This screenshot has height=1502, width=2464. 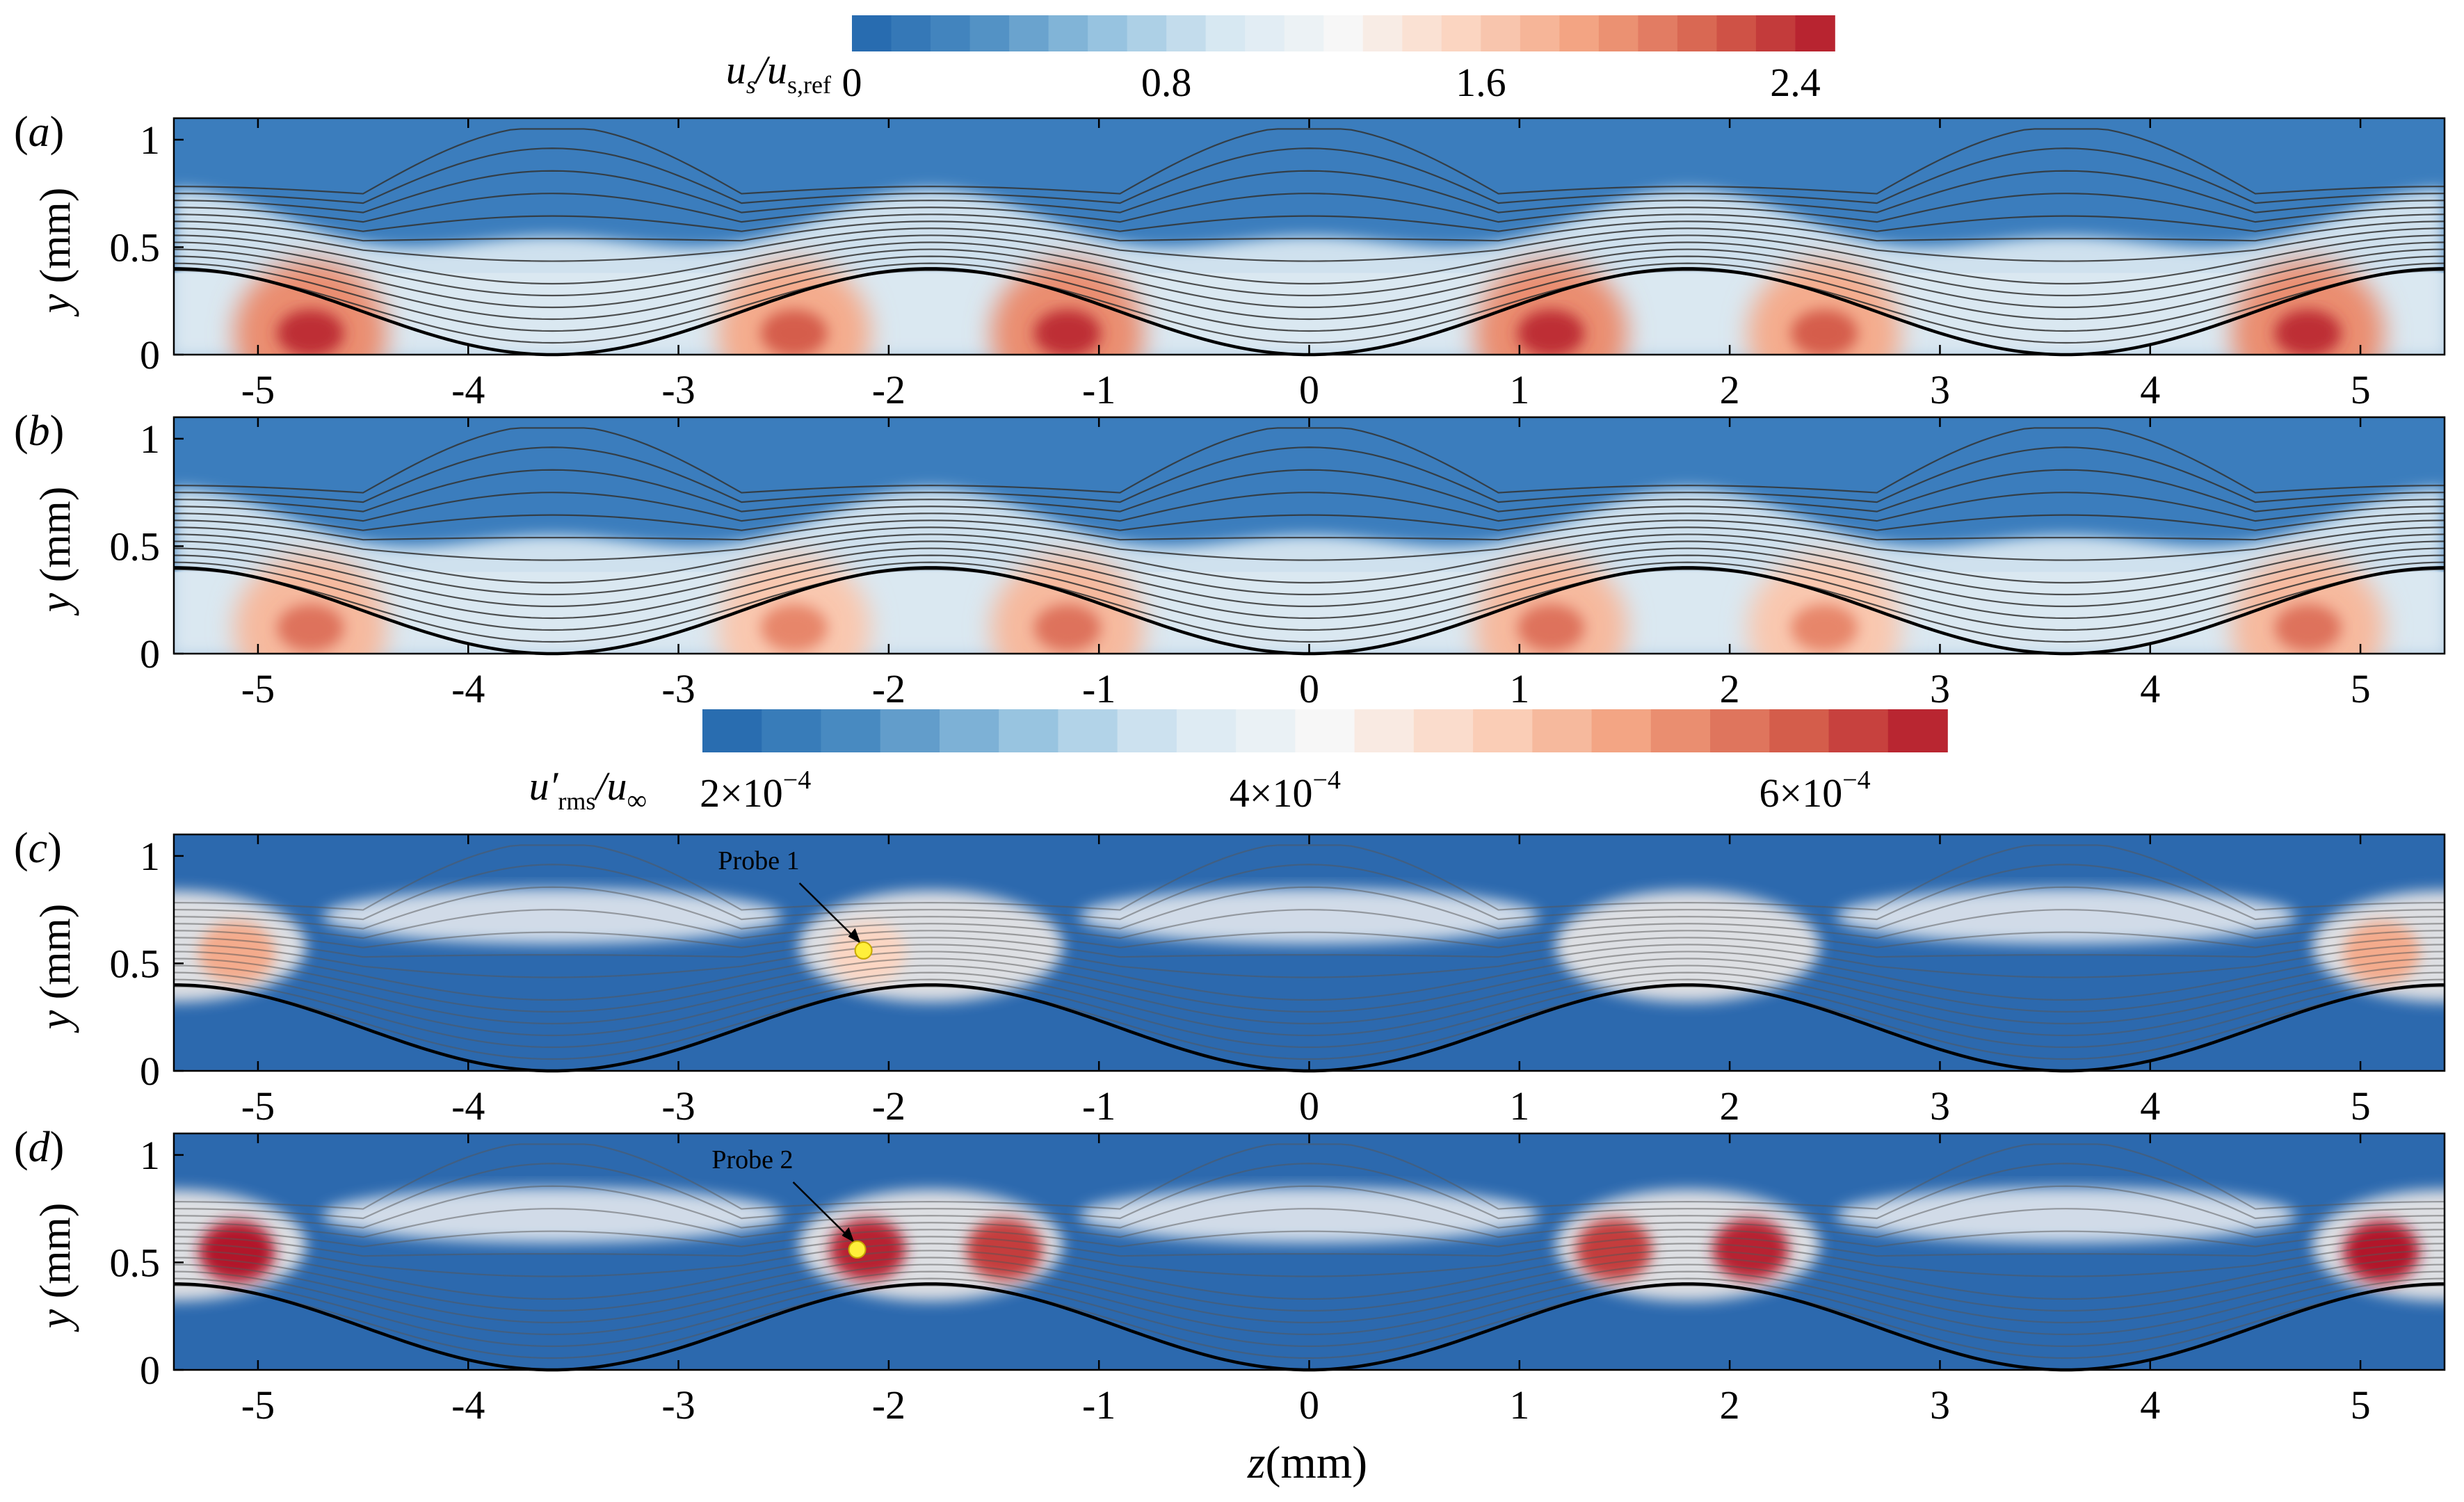 What do you see at coordinates (1940, 688) in the screenshot?
I see `x-tick-label: 3` at bounding box center [1940, 688].